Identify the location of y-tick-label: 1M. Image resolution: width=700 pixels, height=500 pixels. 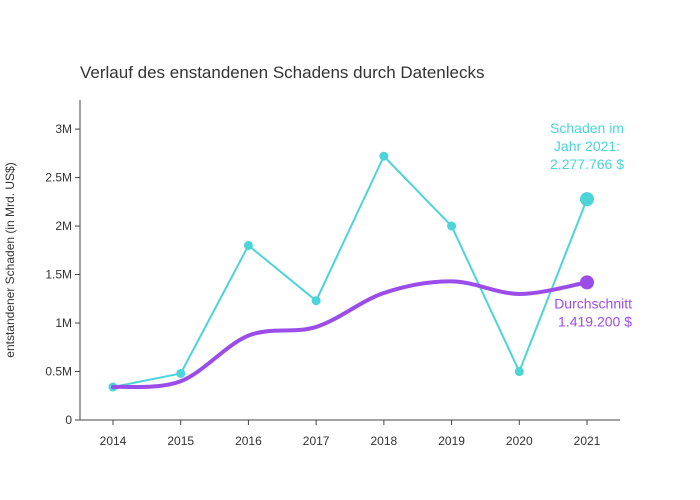
(63, 323).